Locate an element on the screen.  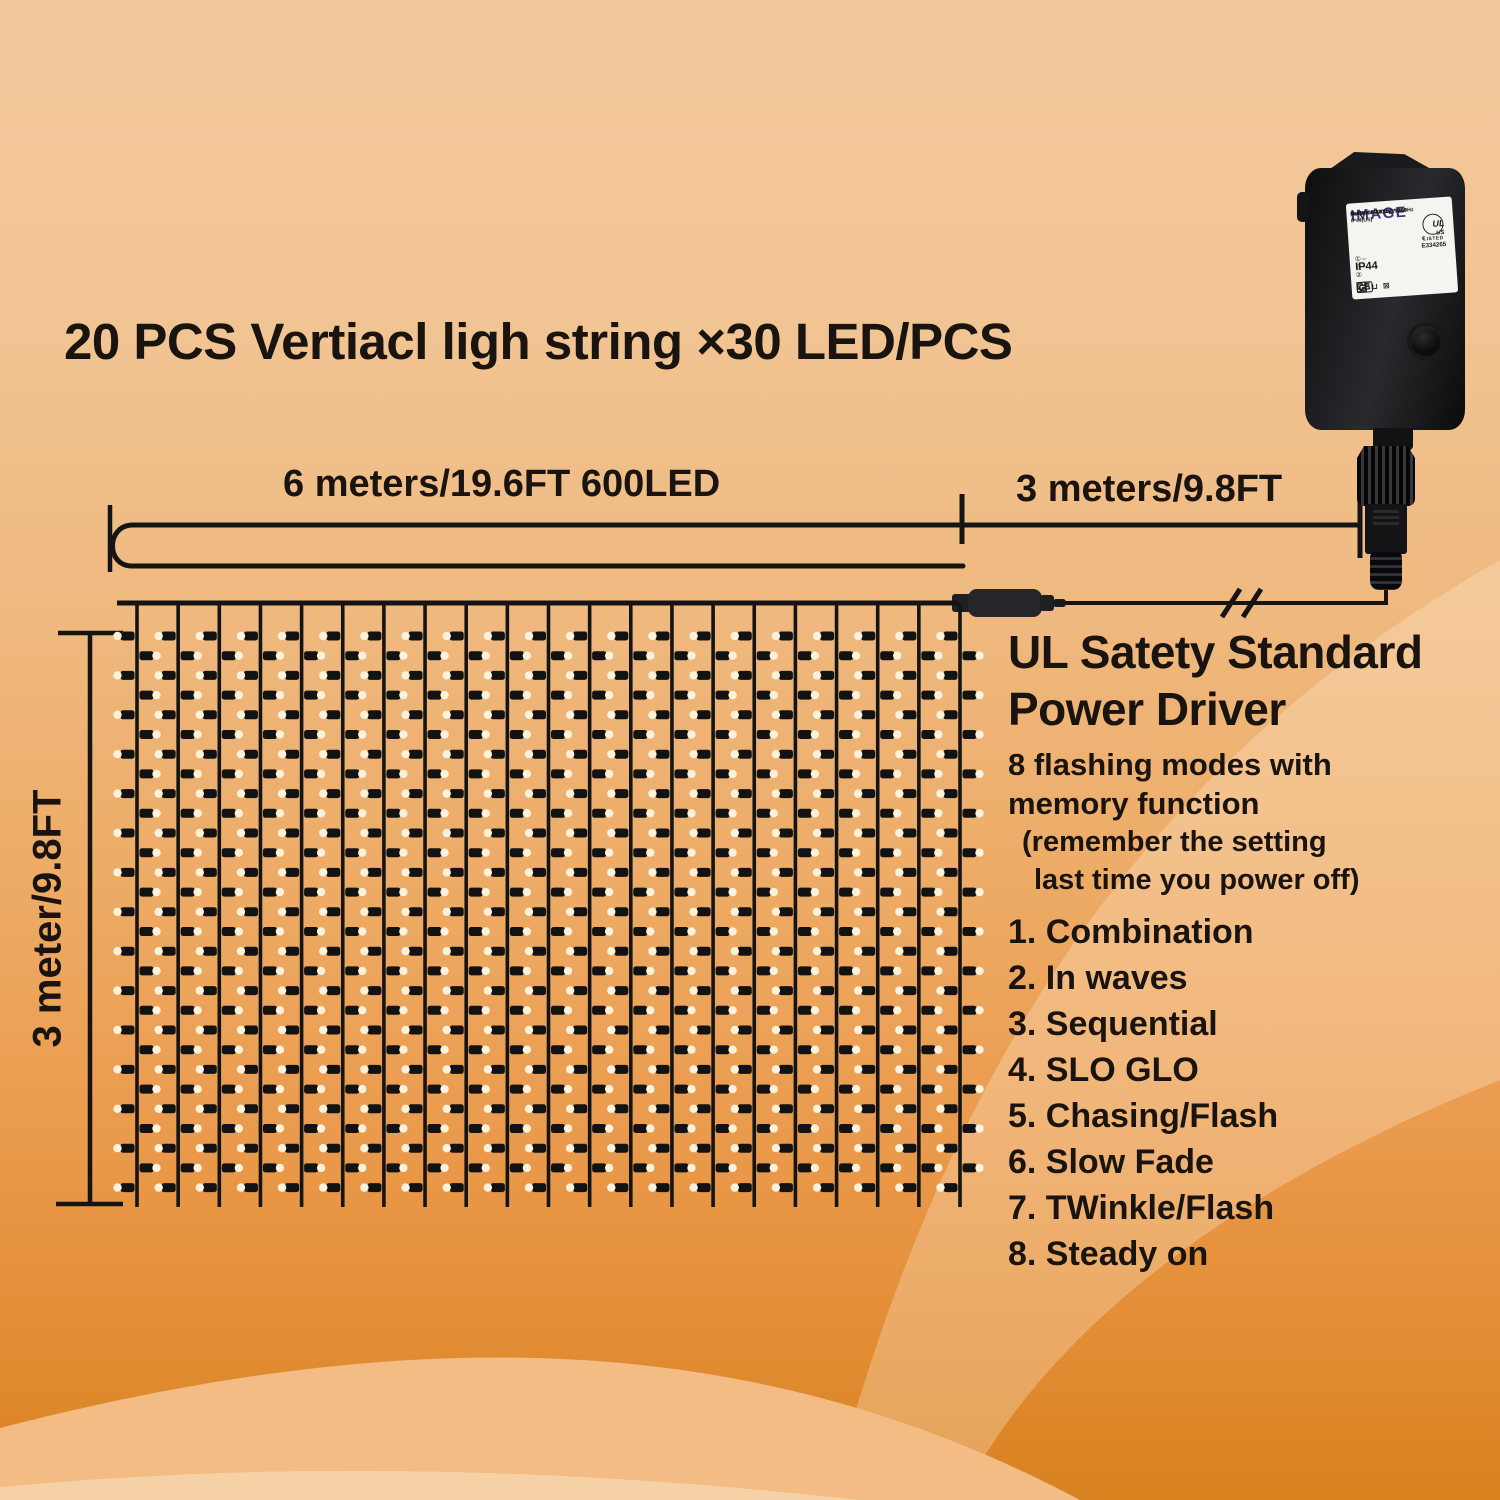
adapter-plug-label is located at coordinates (1386, 518).